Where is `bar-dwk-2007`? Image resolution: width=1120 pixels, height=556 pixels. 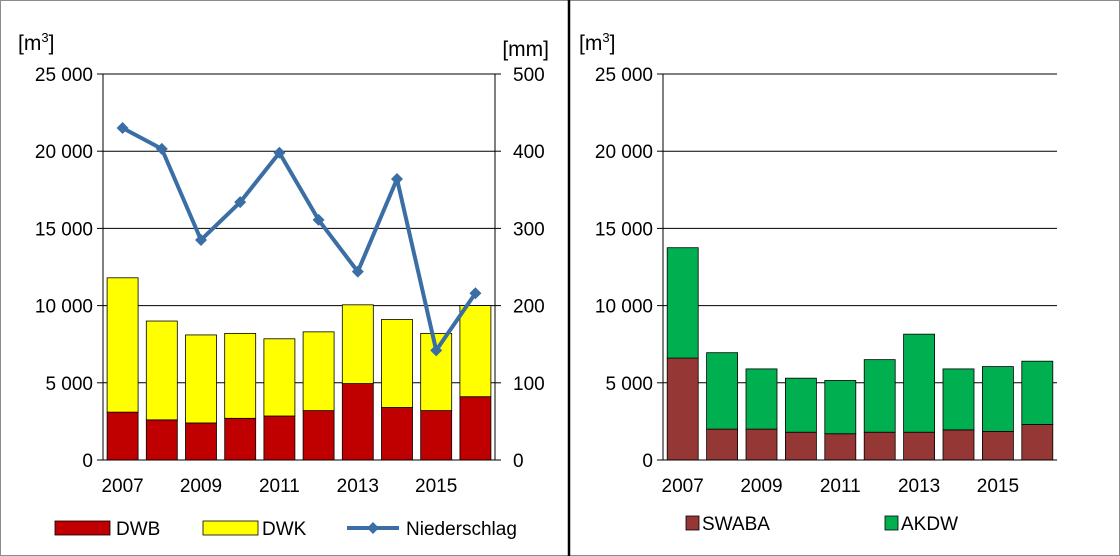 bar-dwk-2007 is located at coordinates (122, 345).